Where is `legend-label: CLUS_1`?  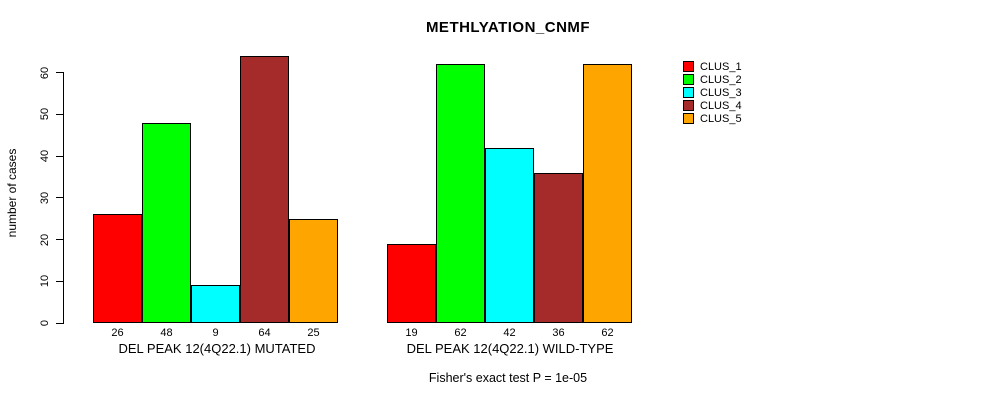
legend-label: CLUS_1 is located at coordinates (721, 66).